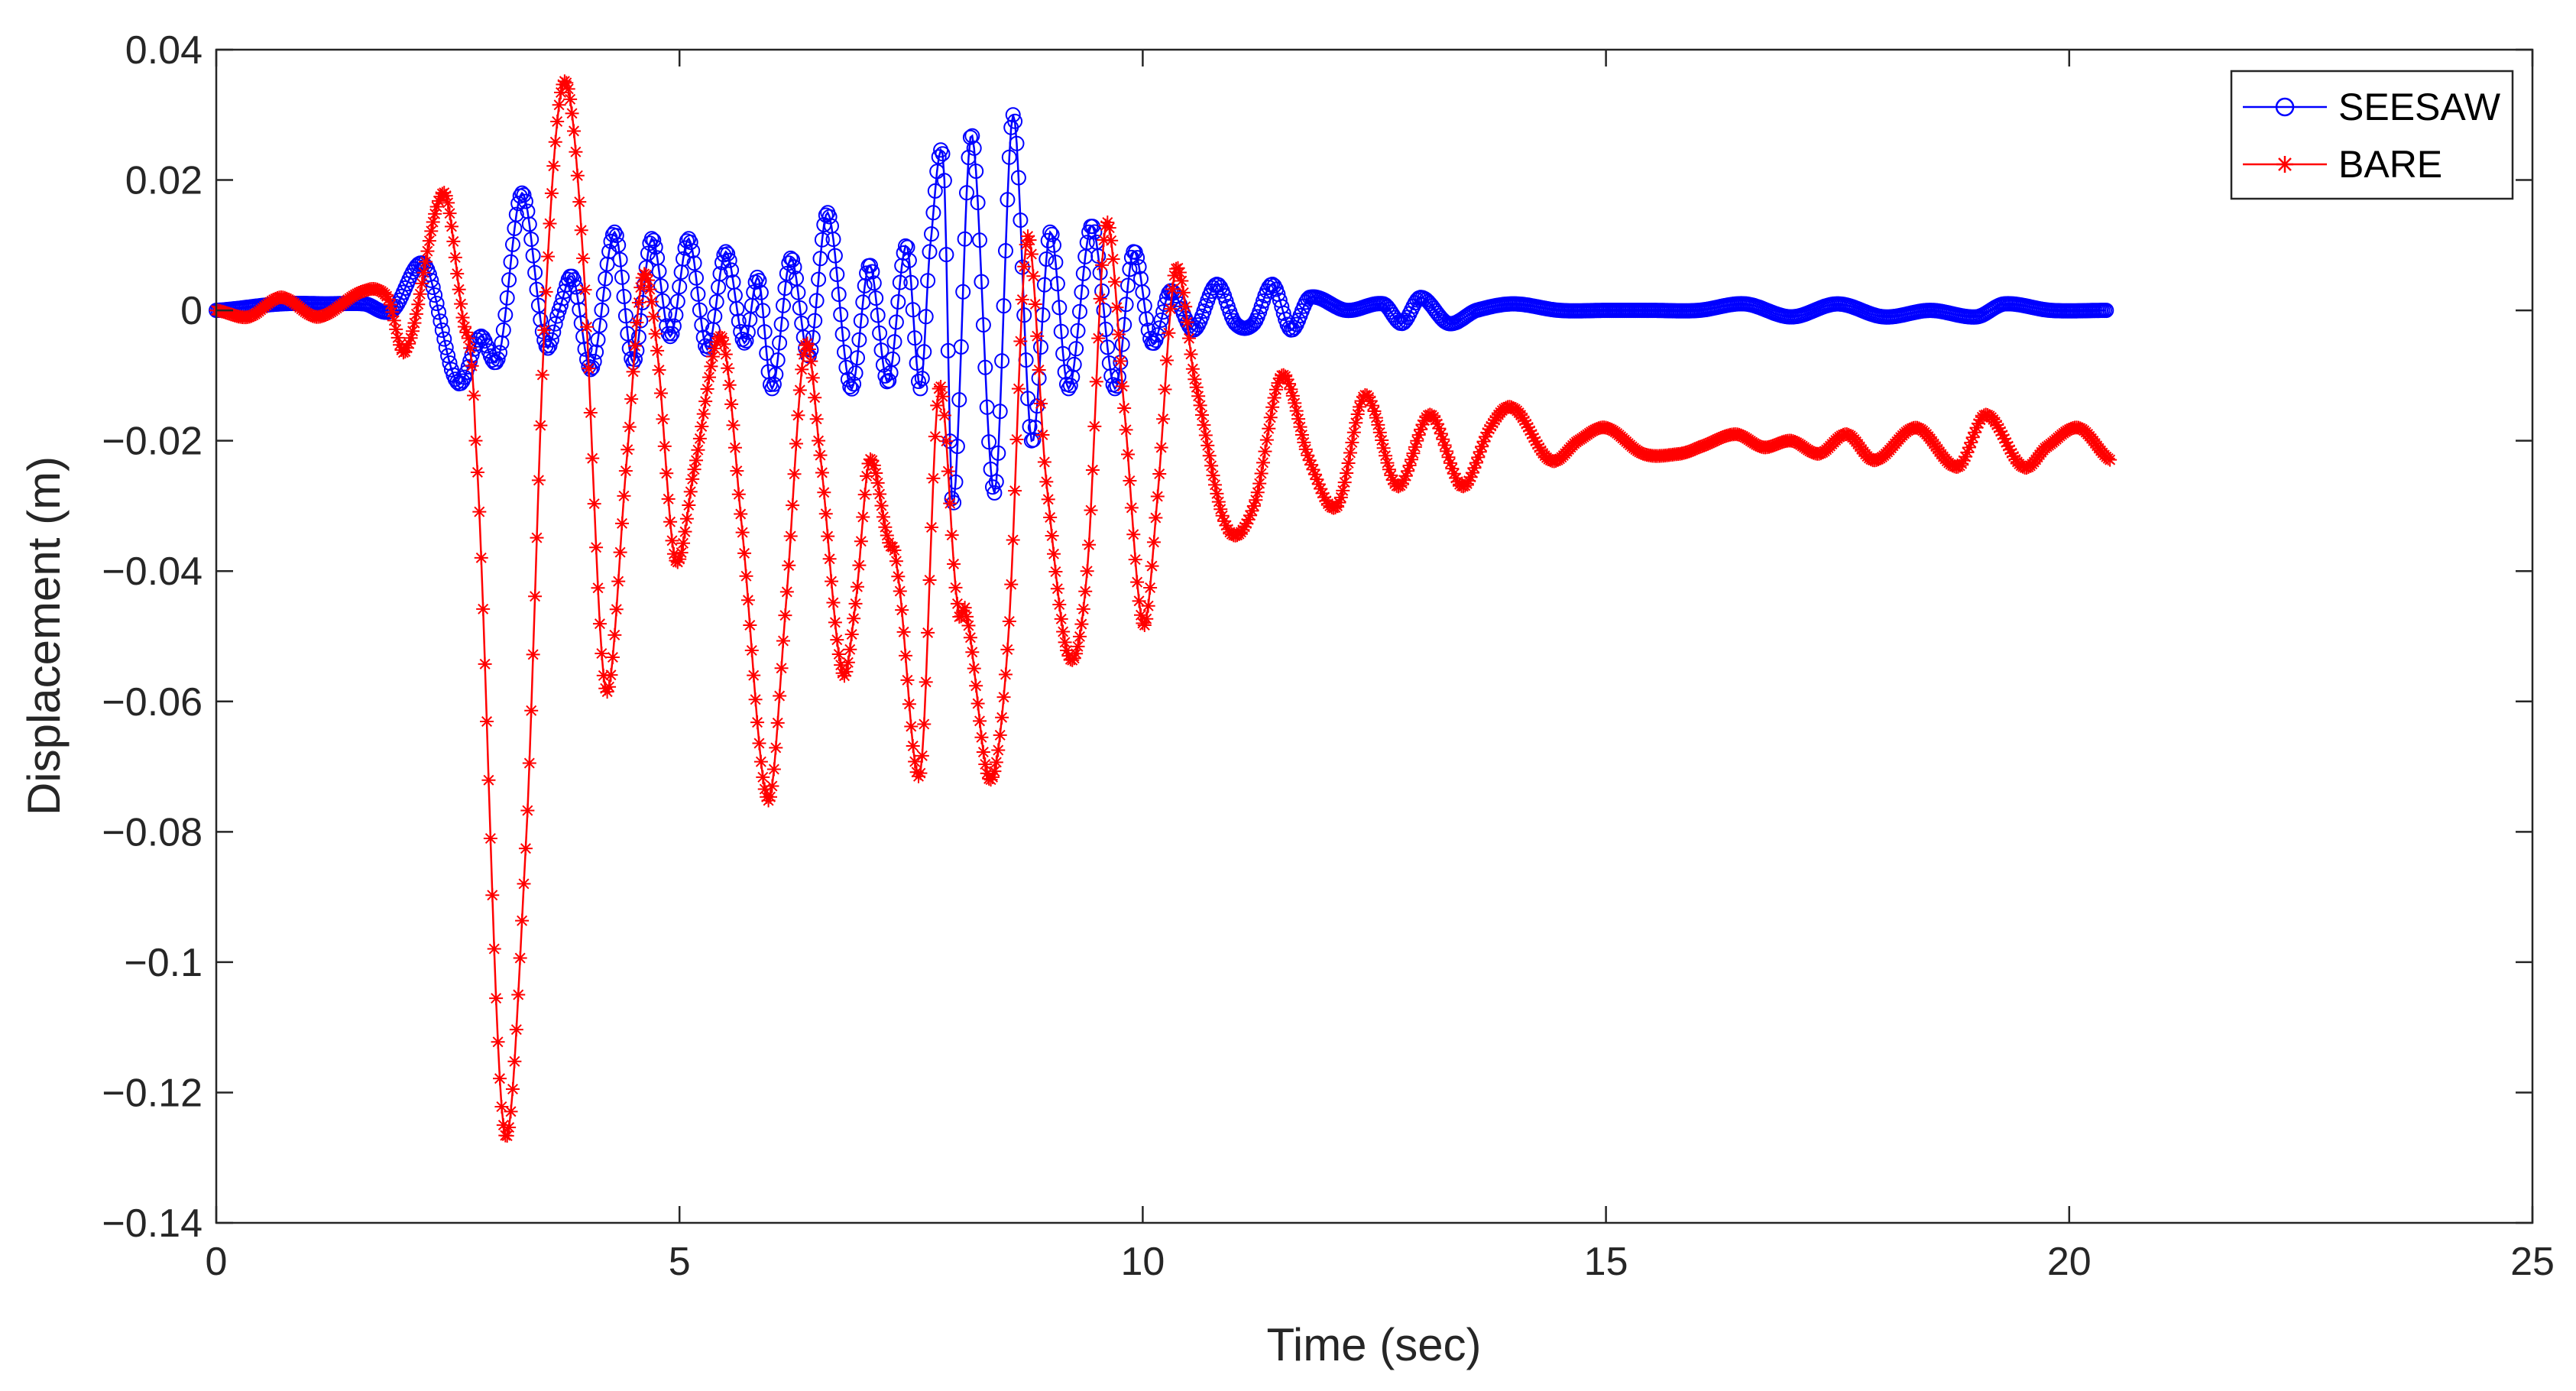 This screenshot has width=2576, height=1391. Describe the element at coordinates (164, 50) in the screenshot. I see `y-tick-label: 0.04` at that location.